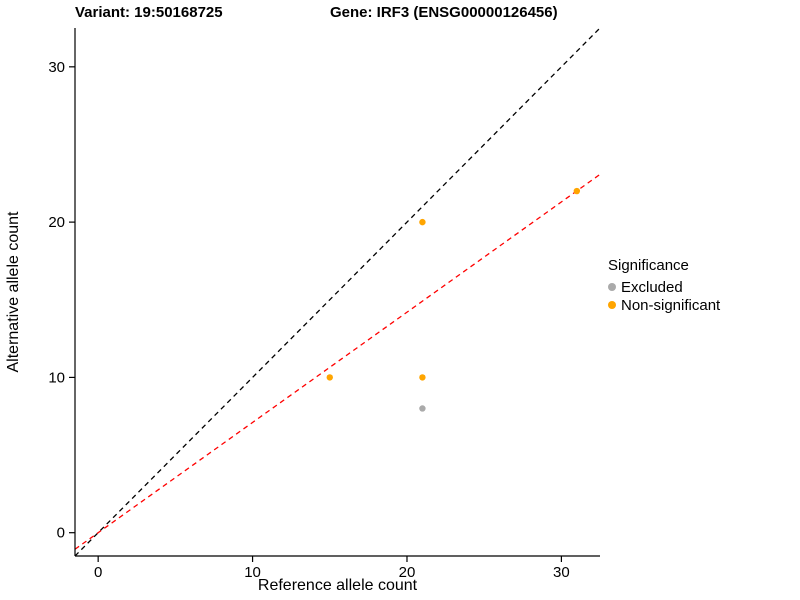 The width and height of the screenshot is (800, 600). Describe the element at coordinates (561, 572) in the screenshot. I see `x-tick-label: 30` at that location.